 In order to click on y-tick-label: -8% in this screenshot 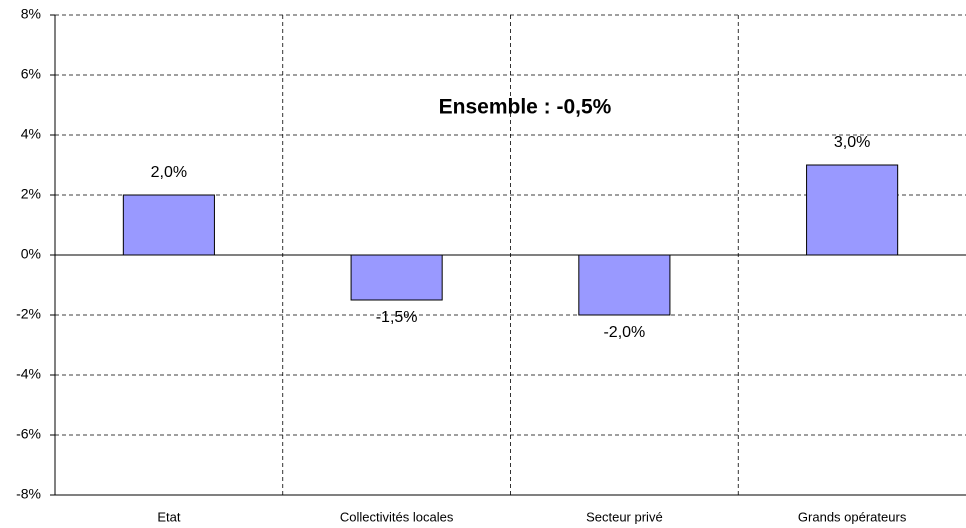, I will do `click(28, 494)`.